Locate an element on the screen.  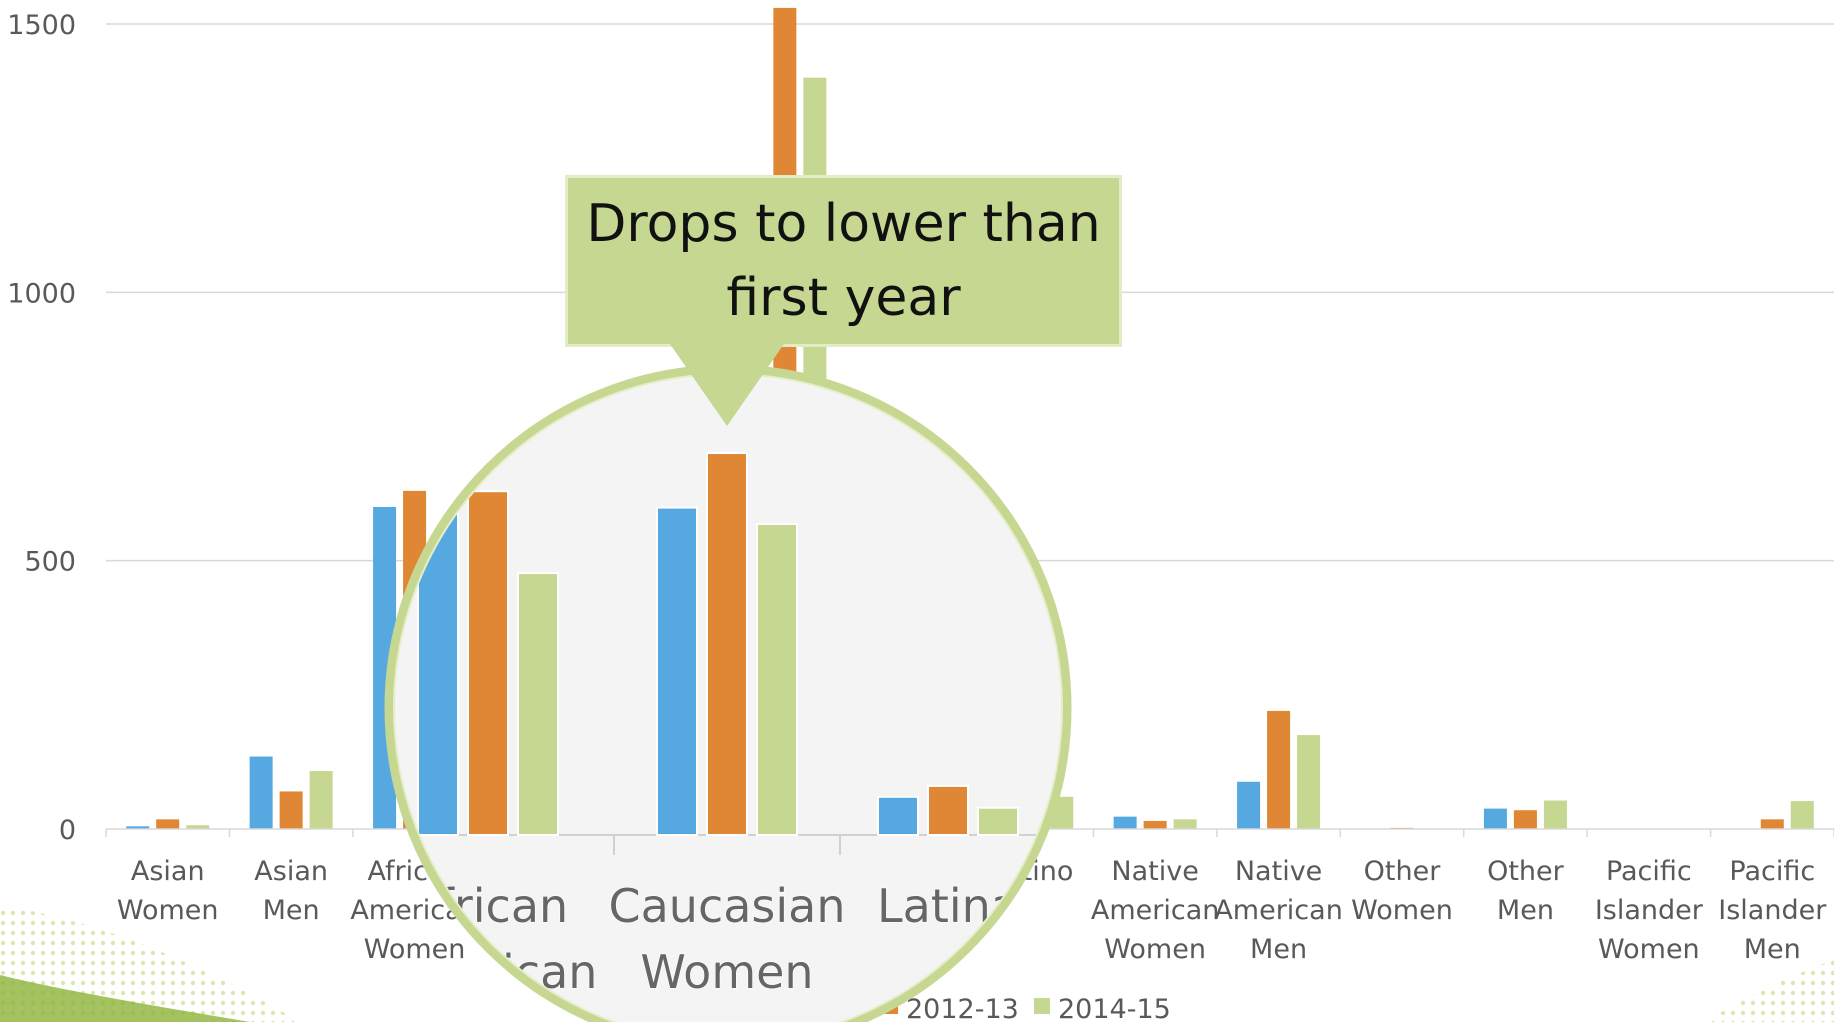
annotation-pointer is located at coordinates (727, 385).